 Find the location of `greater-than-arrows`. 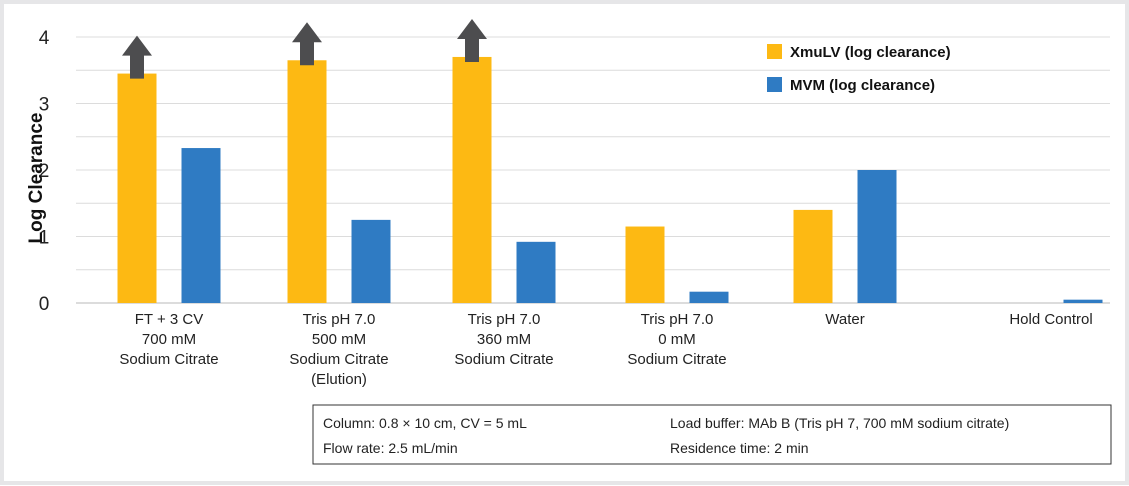

greater-than-arrows is located at coordinates (304, 48).